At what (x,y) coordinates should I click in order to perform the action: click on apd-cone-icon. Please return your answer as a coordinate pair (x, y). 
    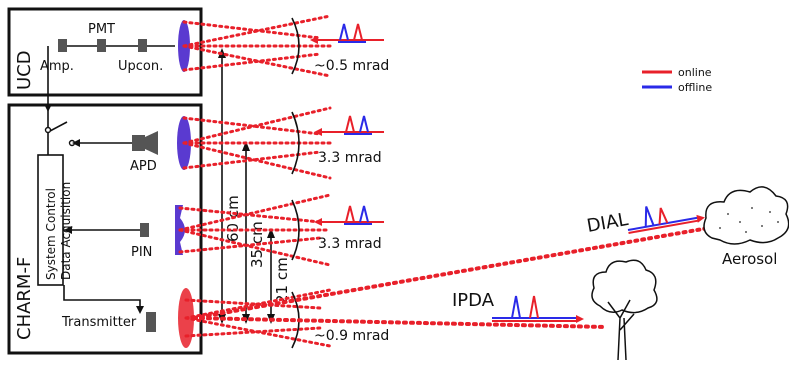
    Looking at the image, I should click on (151, 143).